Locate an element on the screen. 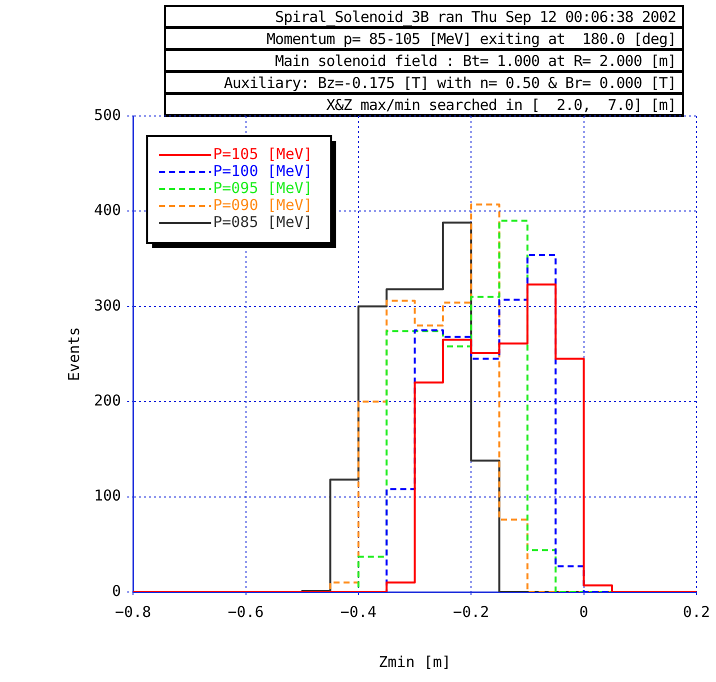 This screenshot has height=682, width=716. x-tick-label: −0.6 is located at coordinates (246, 611).